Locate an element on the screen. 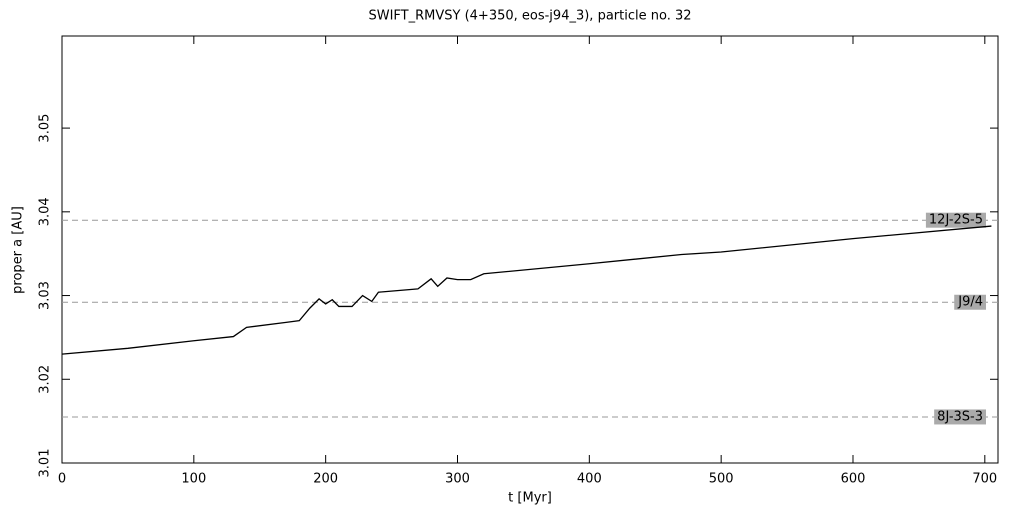 This screenshot has height=511, width=1021. x-tick-label: 600 is located at coordinates (853, 479).